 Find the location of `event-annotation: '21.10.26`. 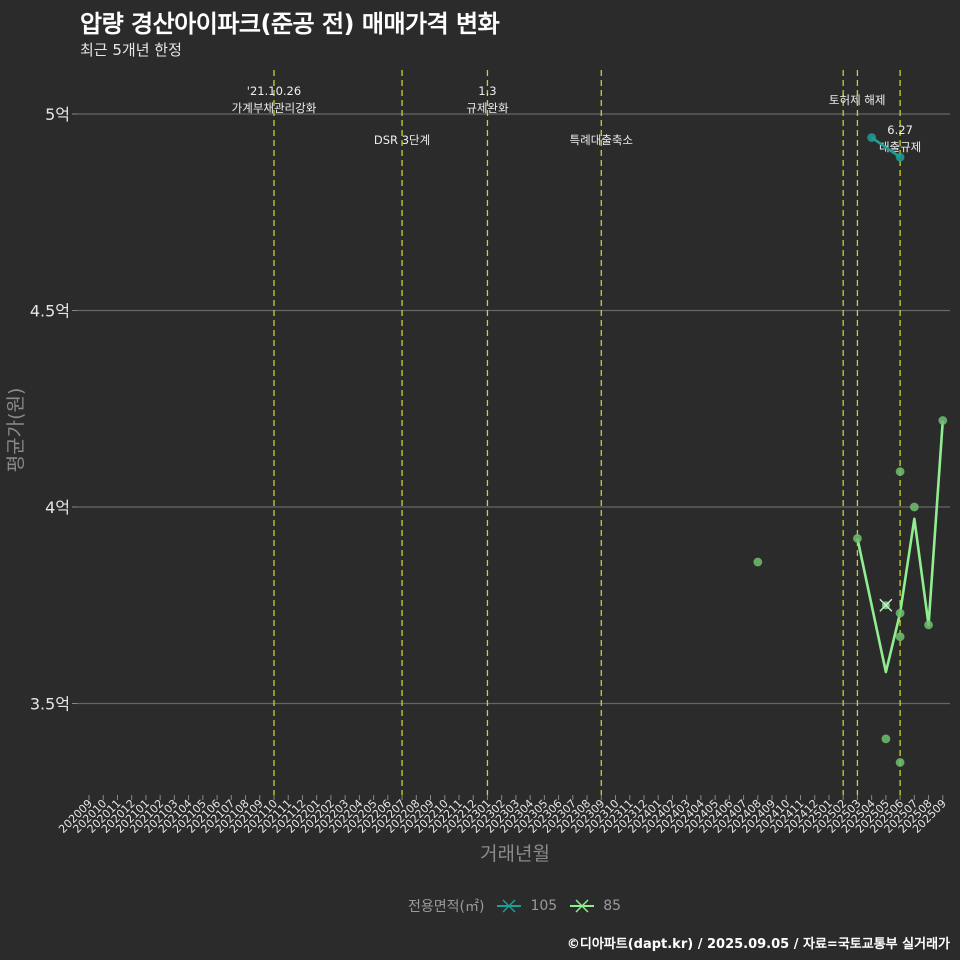

event-annotation: '21.10.26 is located at coordinates (274, 91).